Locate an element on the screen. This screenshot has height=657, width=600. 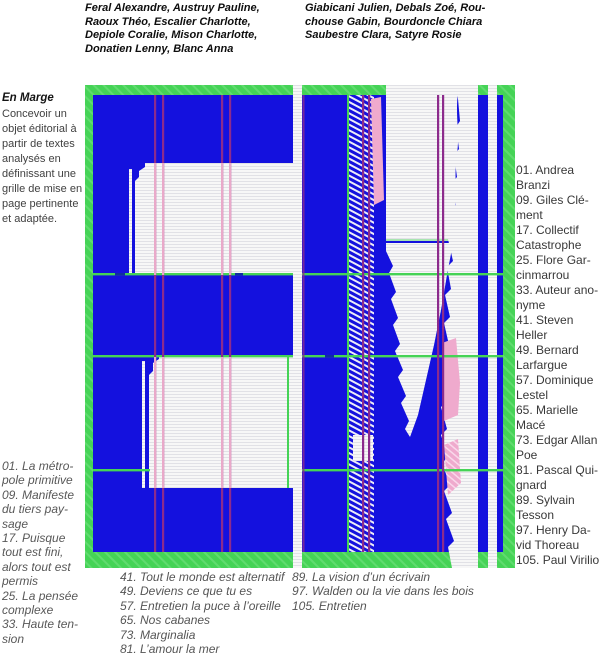
list-item: 09. Manifeste du tiers pay- sage is located at coordinates (38, 509).